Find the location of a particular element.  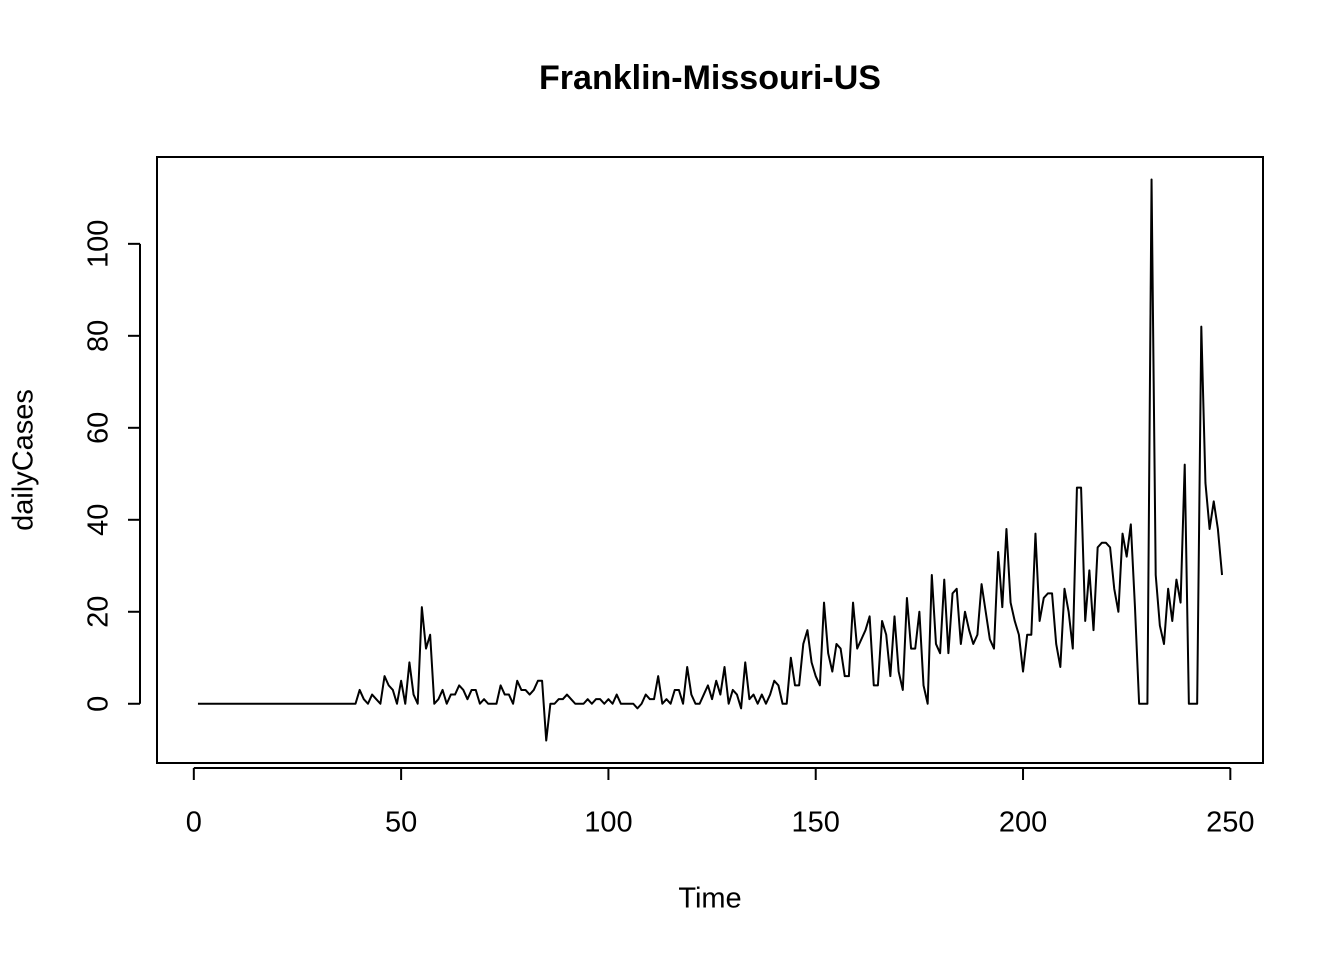

y-tick-label: 60 is located at coordinates (99, 428).